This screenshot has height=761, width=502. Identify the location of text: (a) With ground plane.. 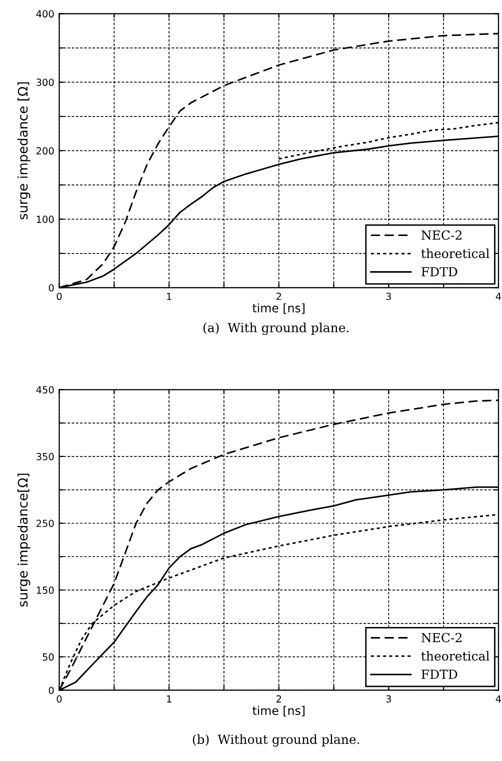
(276, 328).